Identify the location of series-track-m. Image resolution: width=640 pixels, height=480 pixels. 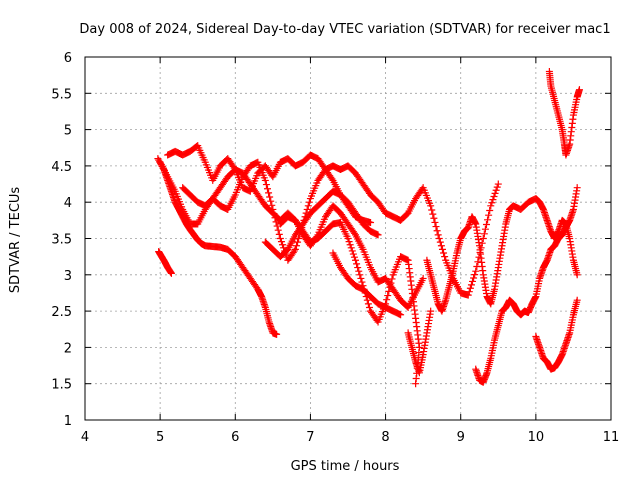
(419, 342).